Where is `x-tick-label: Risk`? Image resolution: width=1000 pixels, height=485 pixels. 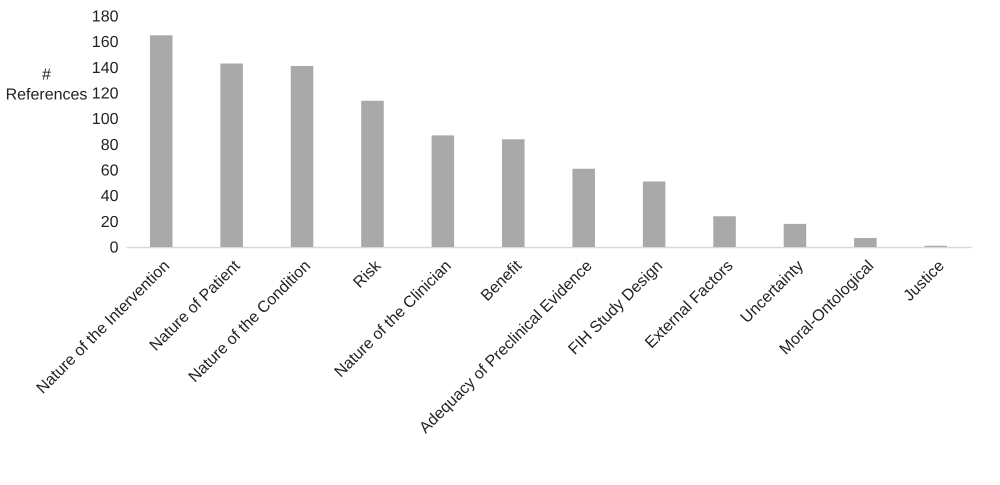 x-tick-label: Risk is located at coordinates (368, 274).